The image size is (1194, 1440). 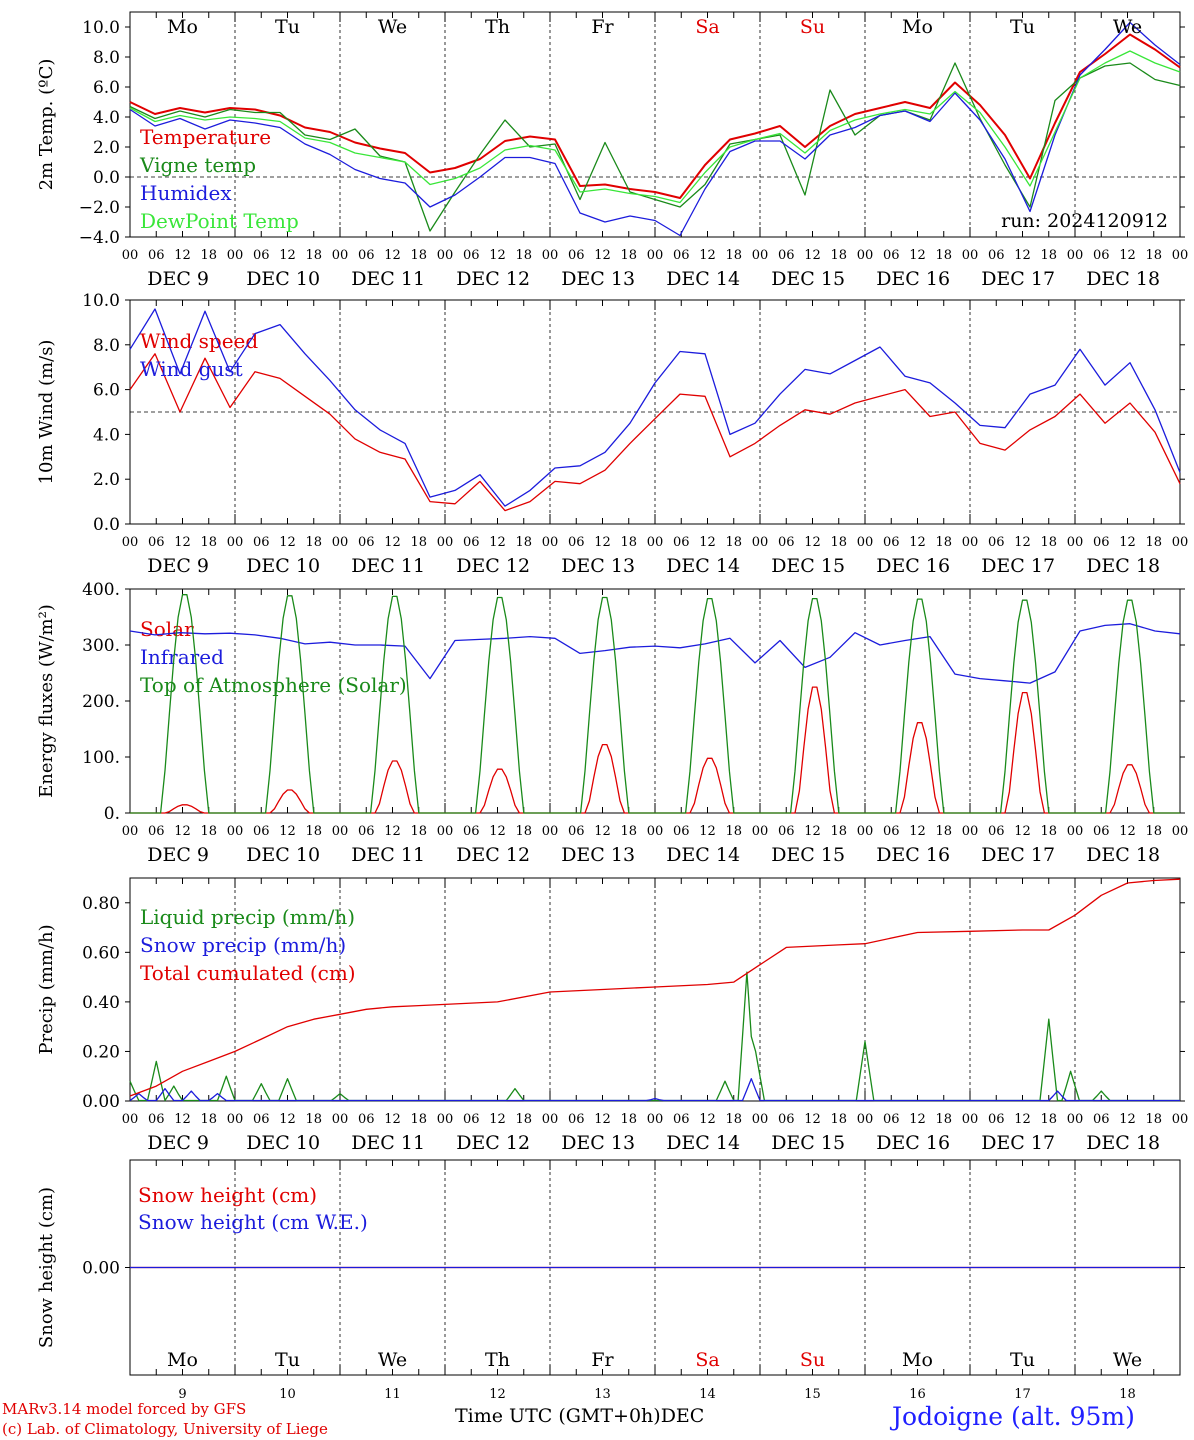 What do you see at coordinates (1022, 1394) in the screenshot?
I see `date-number-label: 17` at bounding box center [1022, 1394].